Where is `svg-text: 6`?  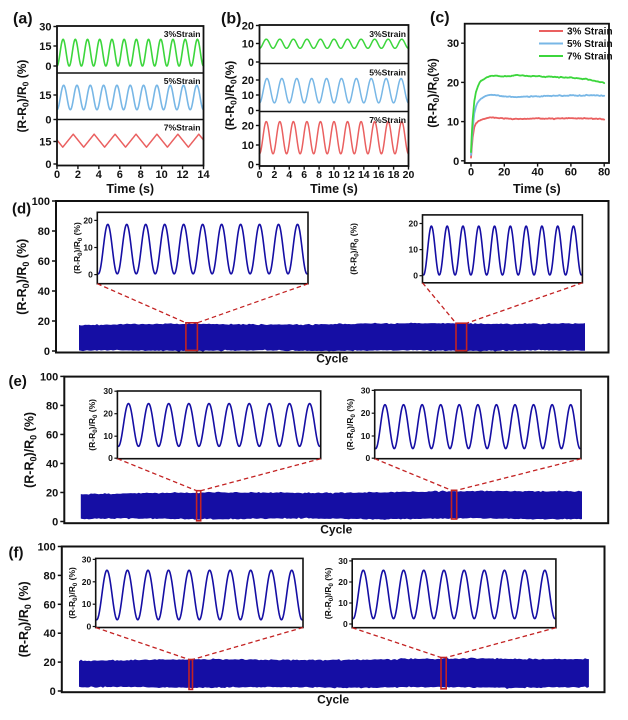 svg-text: 6 is located at coordinates (304, 175).